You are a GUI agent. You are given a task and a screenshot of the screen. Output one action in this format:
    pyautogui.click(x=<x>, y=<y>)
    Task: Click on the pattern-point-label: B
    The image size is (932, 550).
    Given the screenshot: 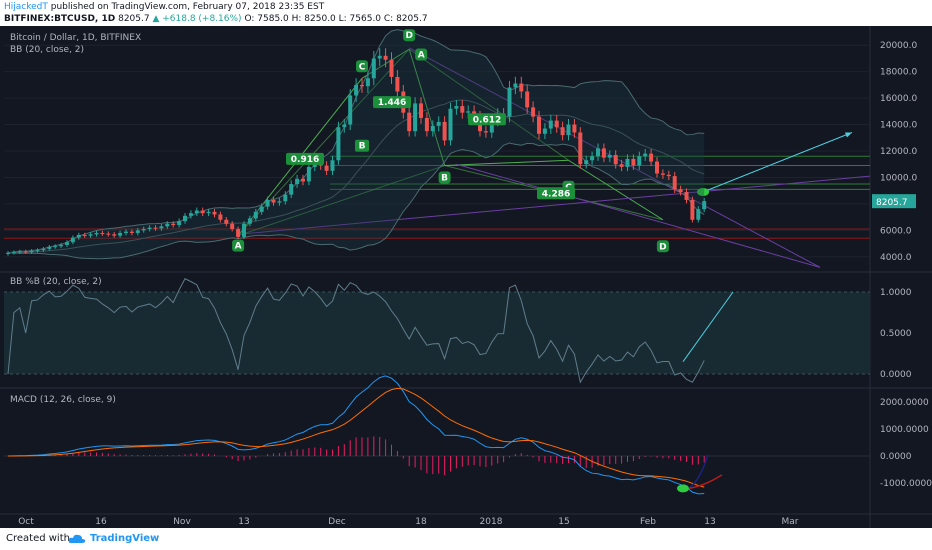 What is the action you would take?
    pyautogui.click(x=444, y=179)
    